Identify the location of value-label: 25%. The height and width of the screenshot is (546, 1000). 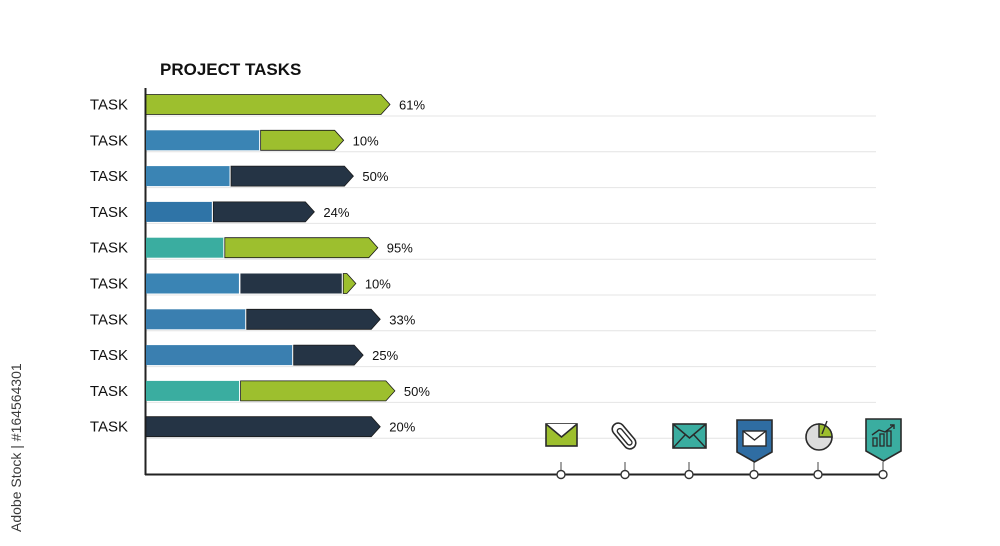
(385, 355).